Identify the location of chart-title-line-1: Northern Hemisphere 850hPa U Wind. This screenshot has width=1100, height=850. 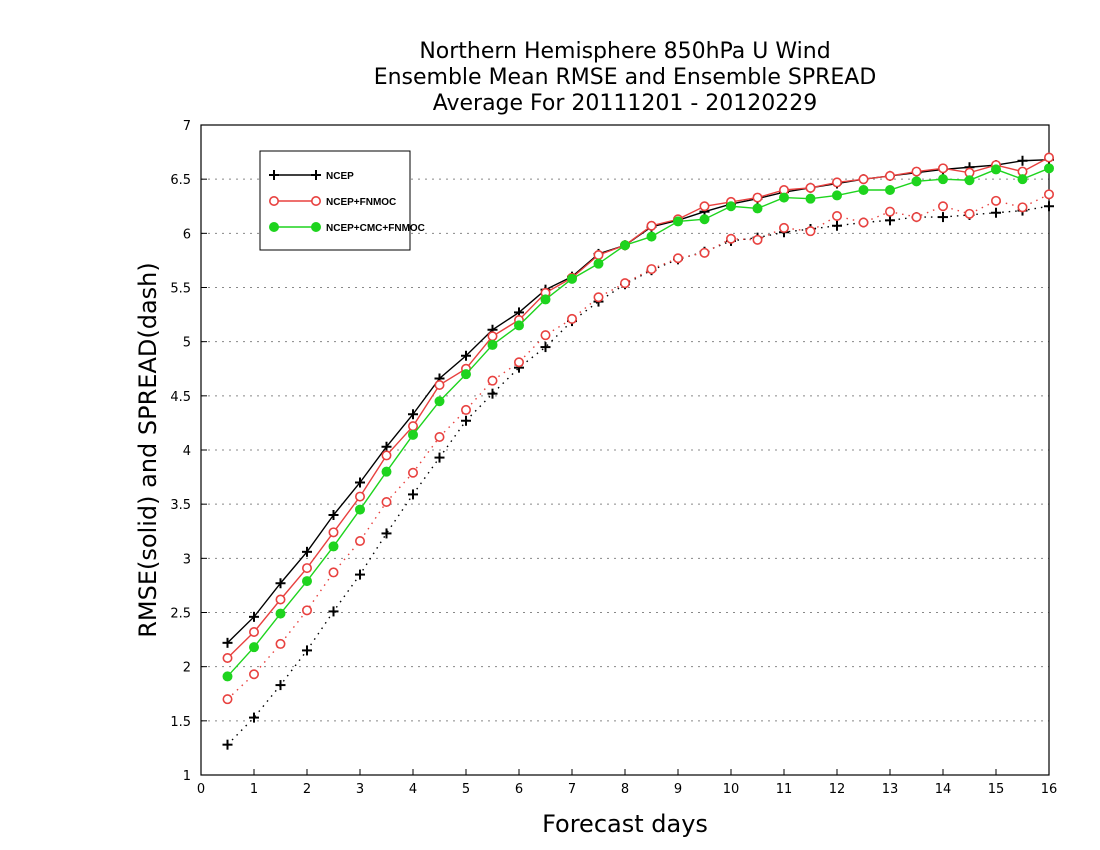
(624, 51).